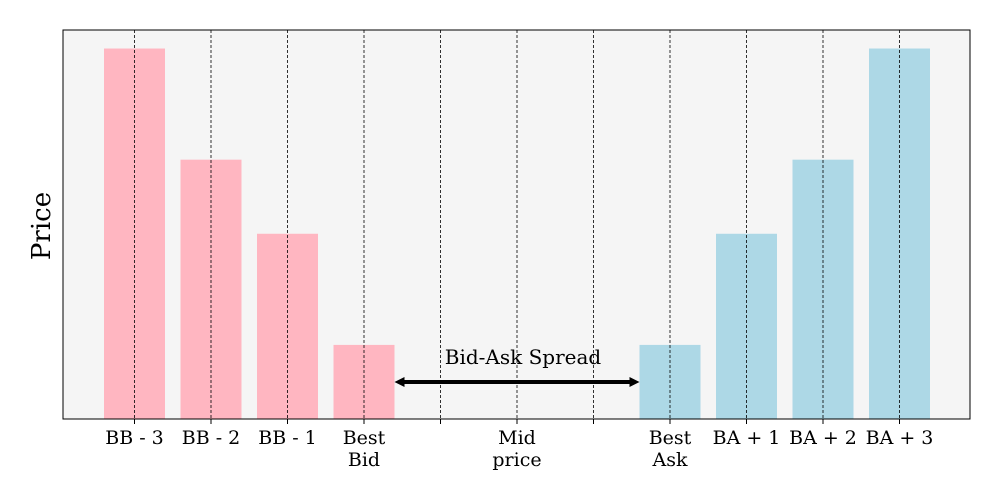 This screenshot has height=500, width=1000. Describe the element at coordinates (747, 438) in the screenshot. I see `tick-label: BA + 1` at that location.